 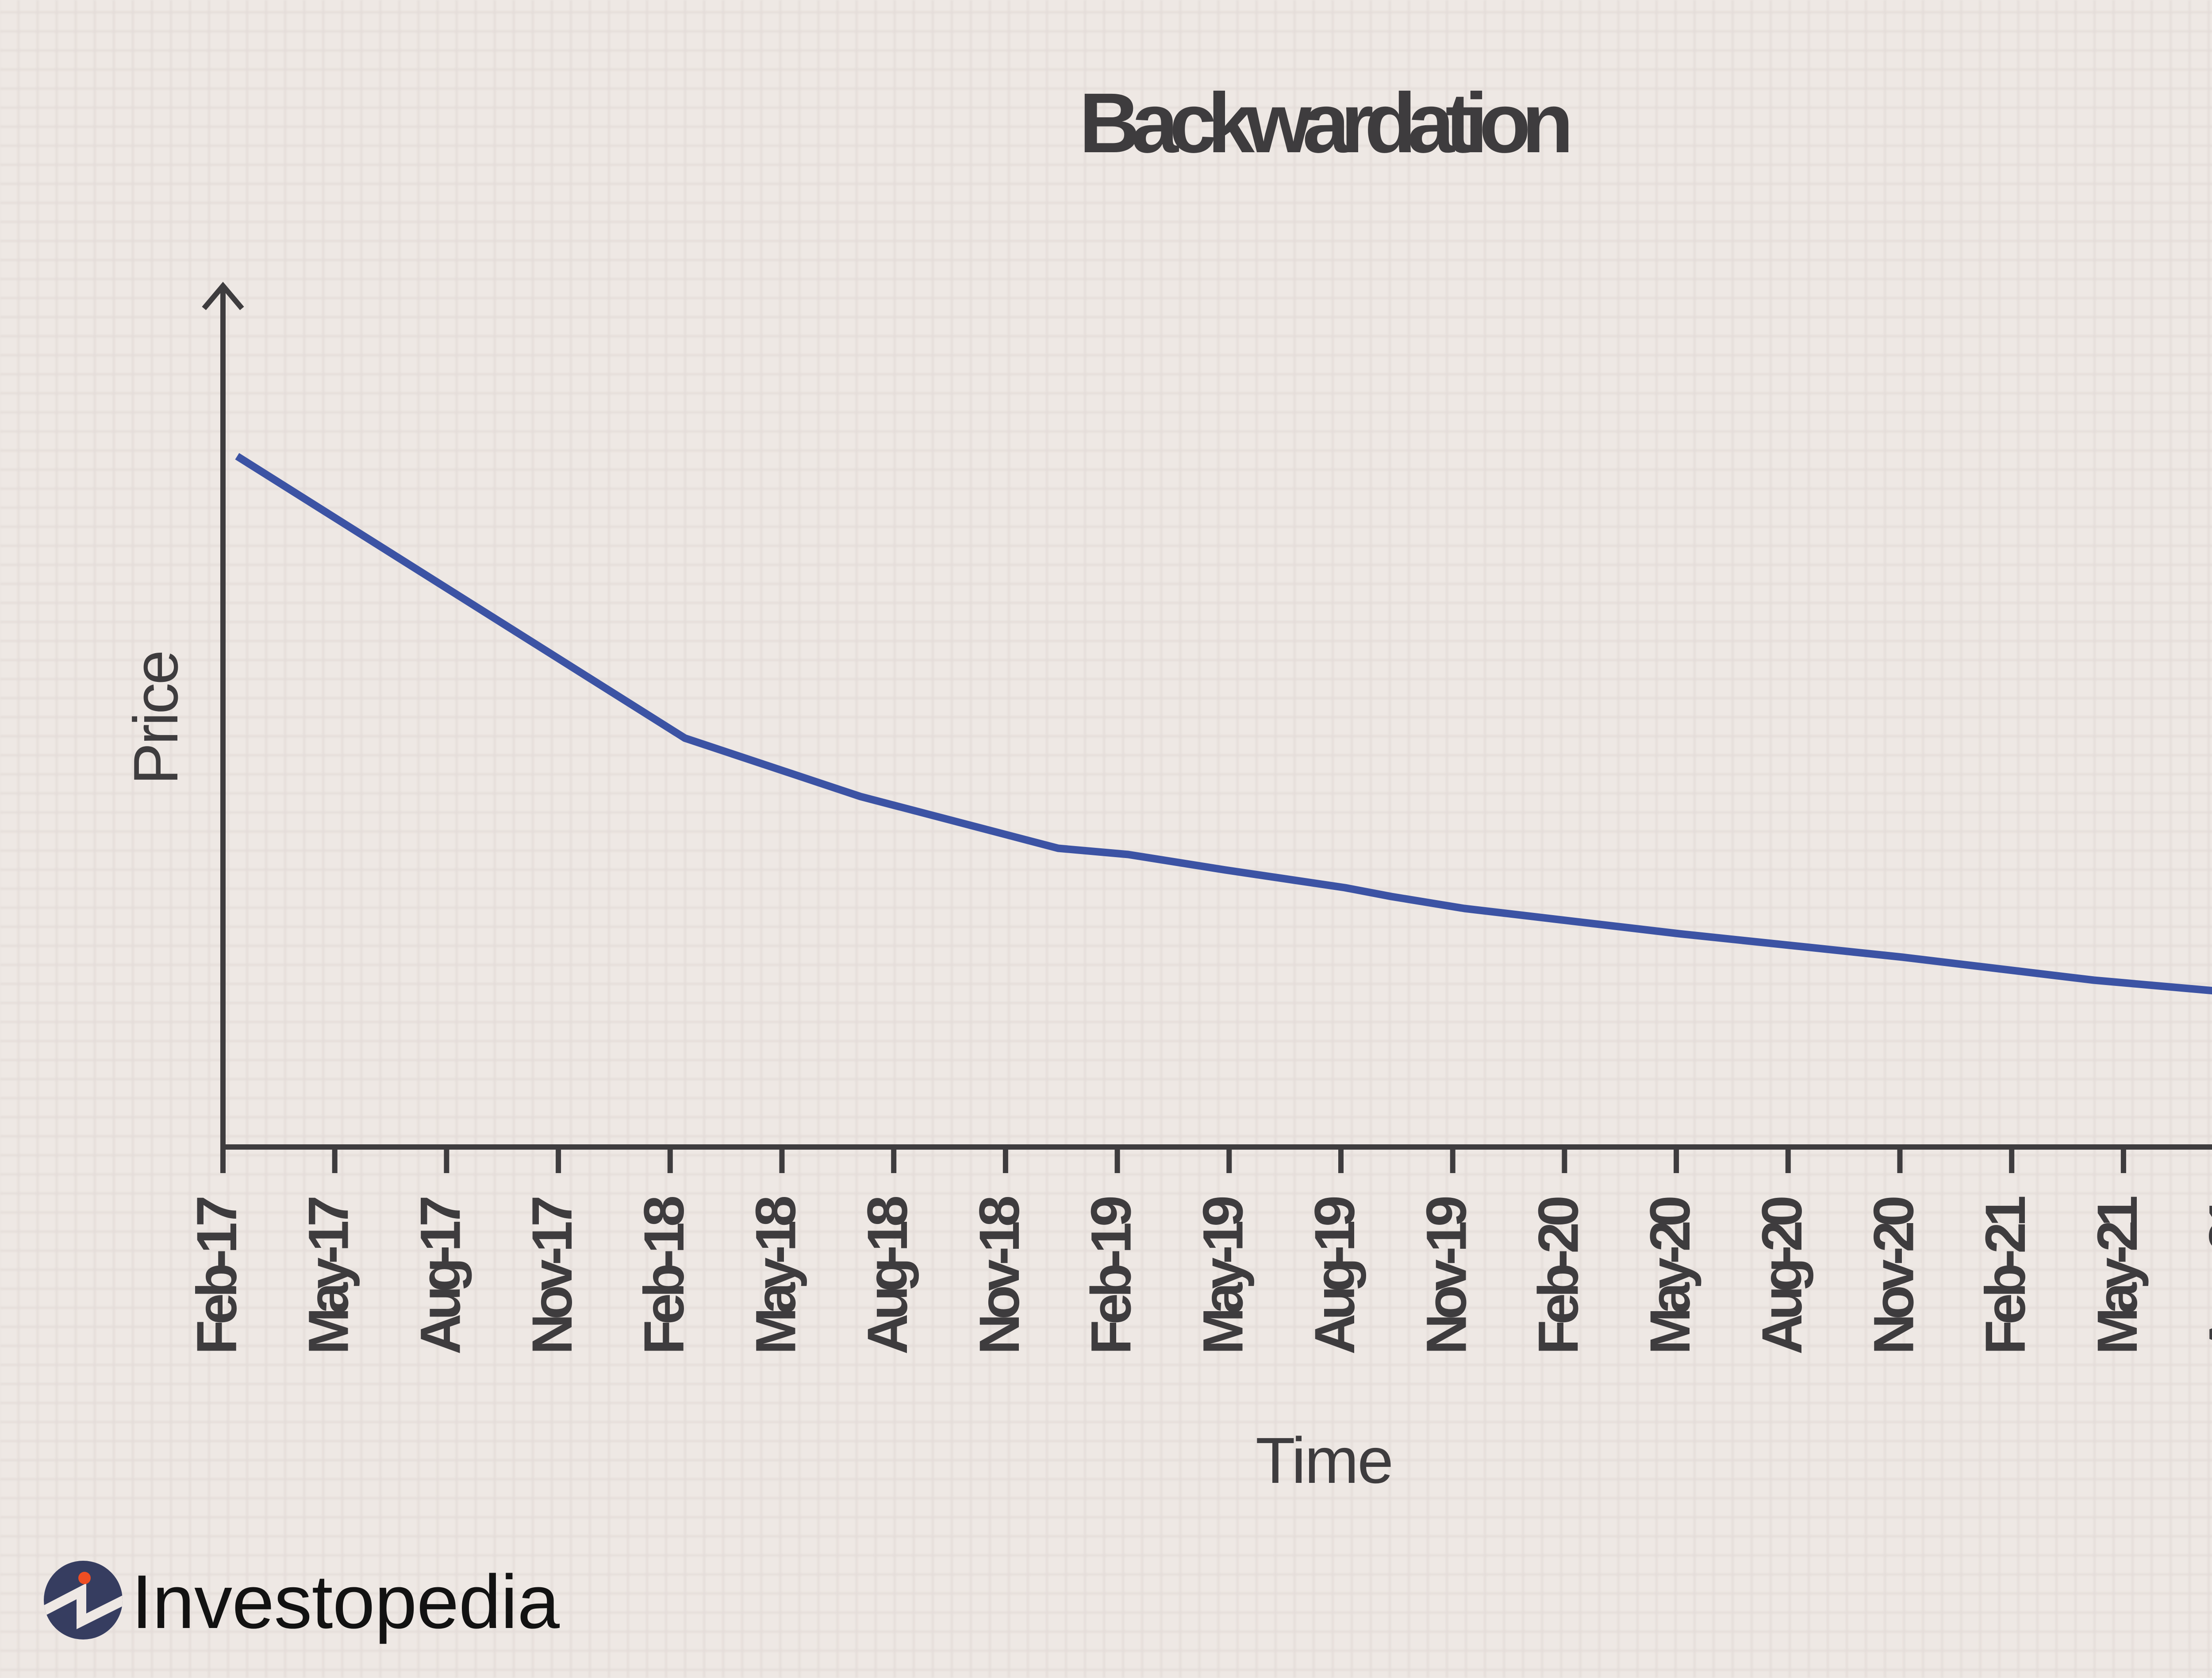 What do you see at coordinates (665, 1275) in the screenshot?
I see `svg-text: Feb-18` at bounding box center [665, 1275].